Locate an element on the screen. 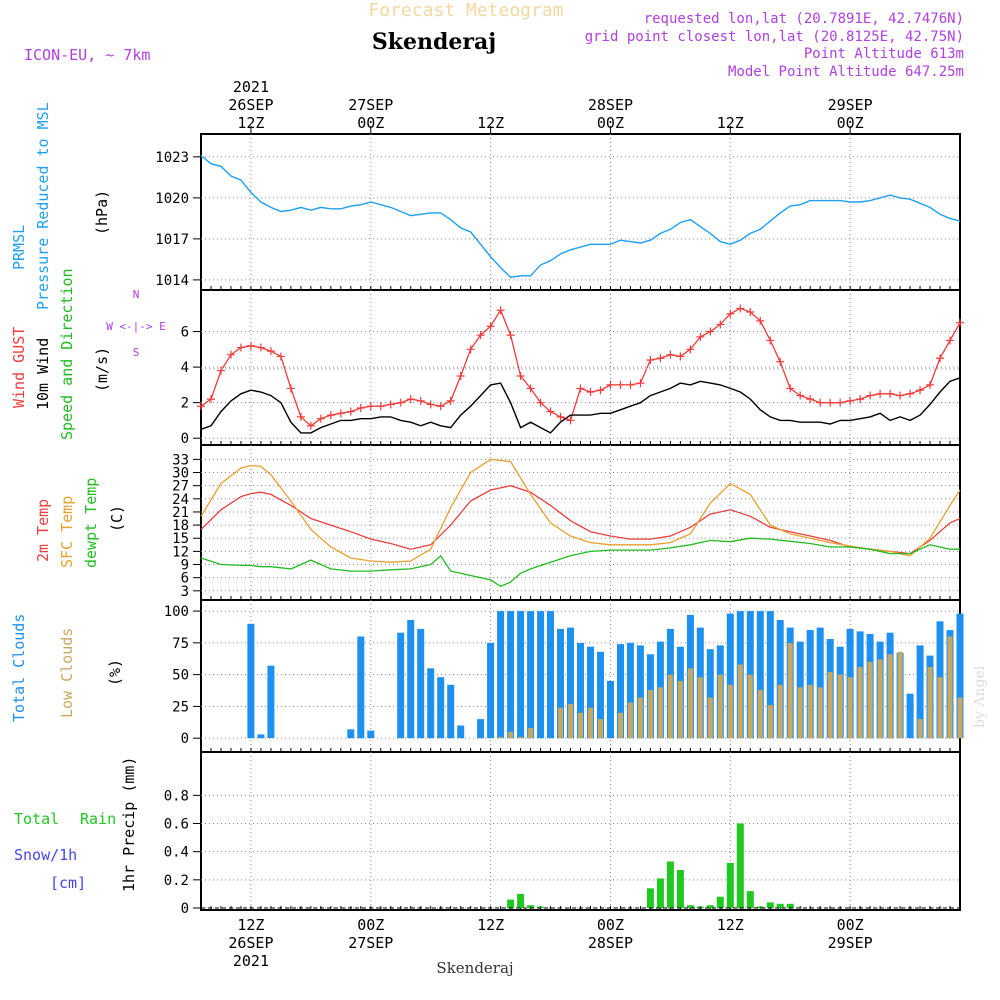 This screenshot has height=1000, width=1000. pressure-labels: PRMSL Pressure Reduced to MSL (hPa) is located at coordinates (60, 206).